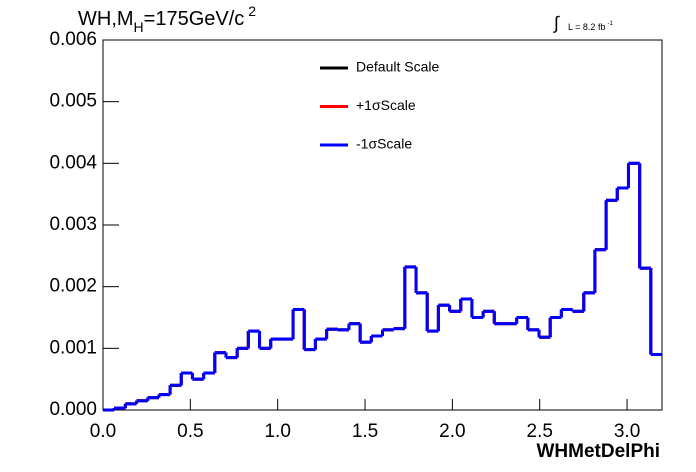  I want to click on legend-label: +1σScale, so click(386, 105).